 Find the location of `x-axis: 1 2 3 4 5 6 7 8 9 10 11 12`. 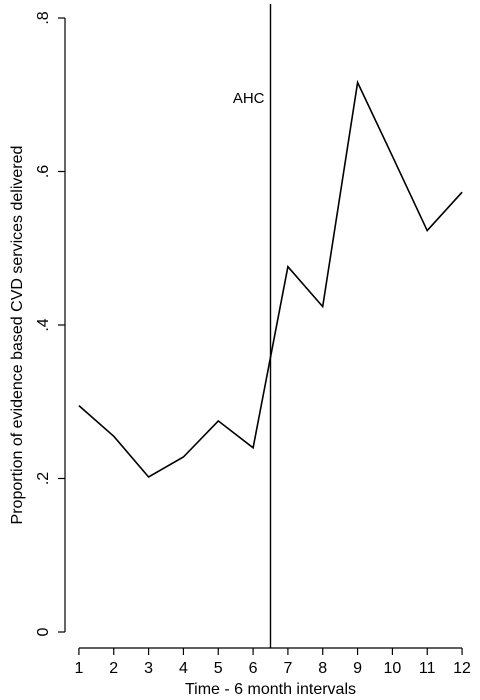

x-axis: 1 2 3 4 5 6 7 8 9 10 11 12 is located at coordinates (272, 662).